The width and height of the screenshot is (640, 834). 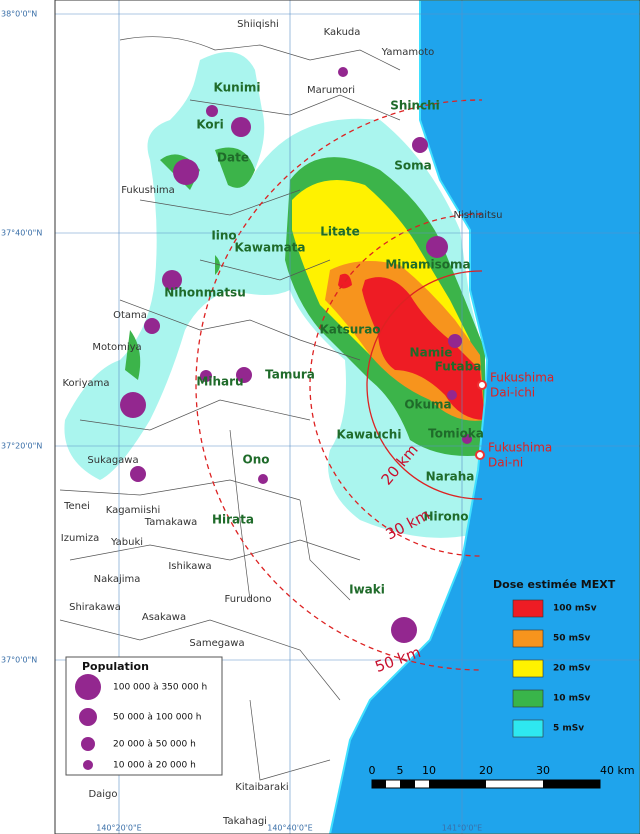 I want to click on place-label: Kawauchi, so click(x=369, y=435).